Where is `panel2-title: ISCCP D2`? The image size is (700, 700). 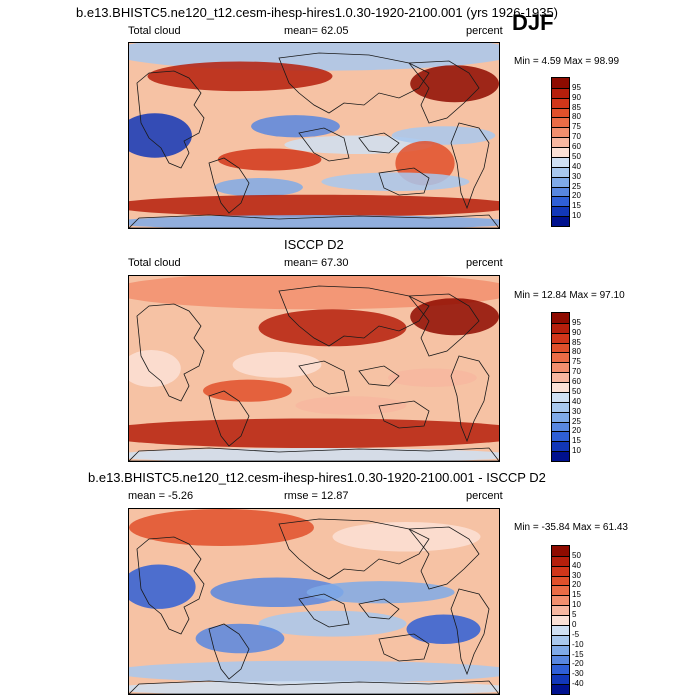 panel2-title: ISCCP D2 is located at coordinates (314, 244).